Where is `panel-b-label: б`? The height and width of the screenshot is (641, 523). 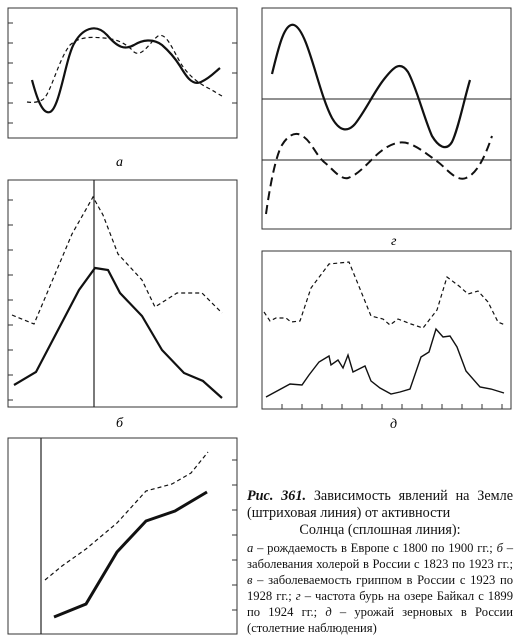
panel-b-label: б is located at coordinates (120, 423).